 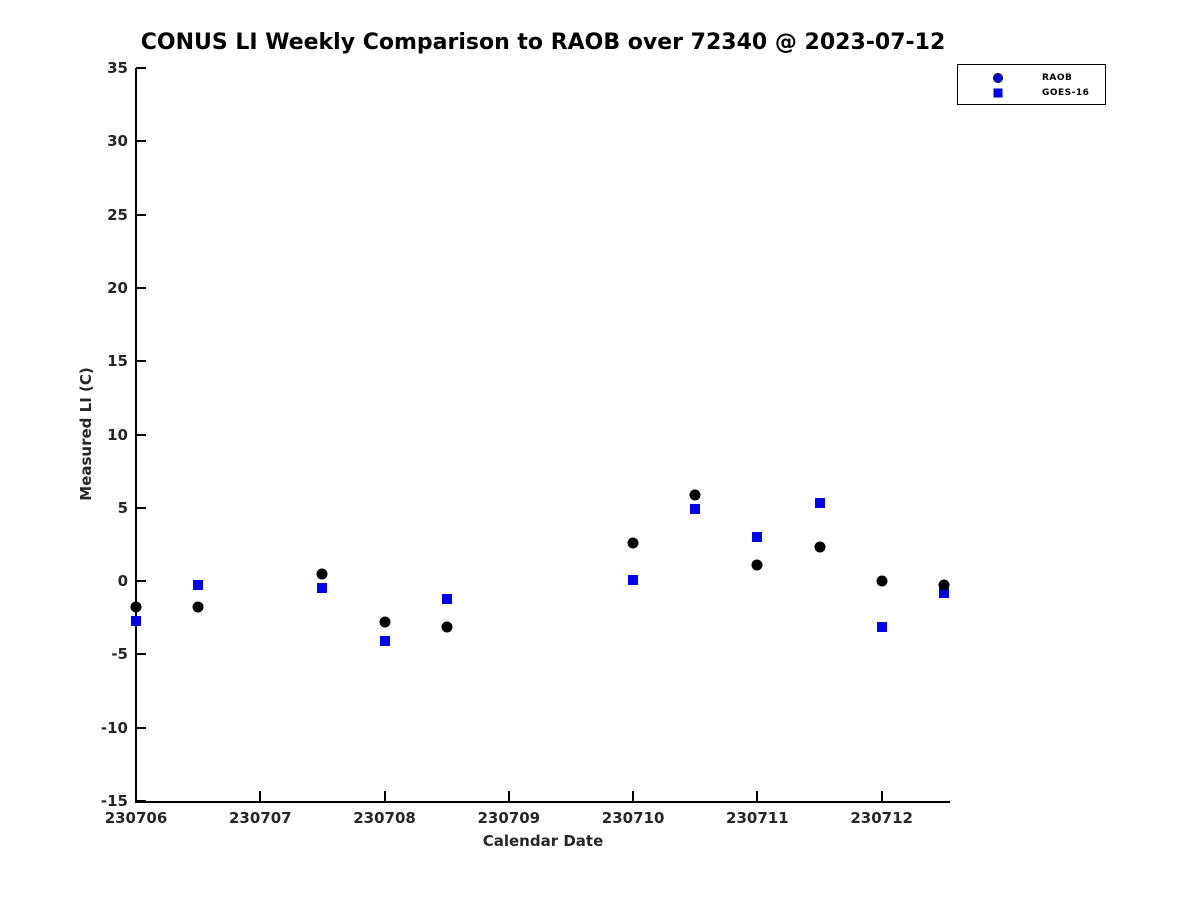 What do you see at coordinates (509, 818) in the screenshot?
I see `x-tick-label: 230709` at bounding box center [509, 818].